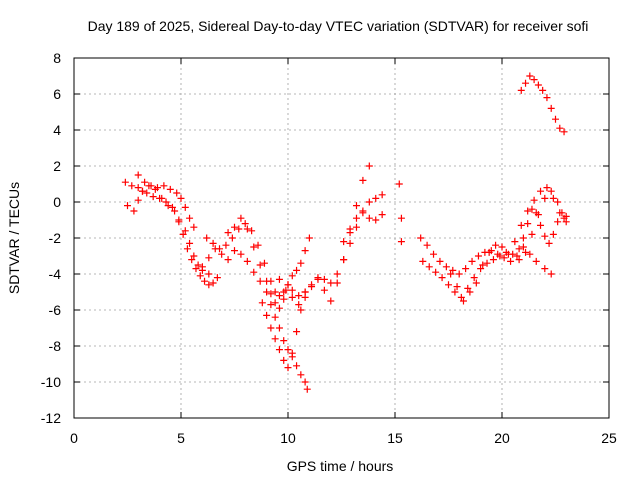 This screenshot has height=480, width=640. Describe the element at coordinates (55, 274) in the screenshot. I see `y-tick-label: -4` at that location.